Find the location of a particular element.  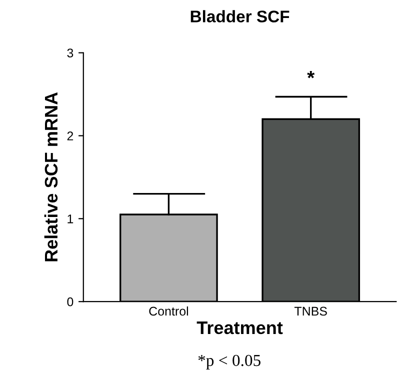

x-tick-label: TNBS is located at coordinates (310, 311).